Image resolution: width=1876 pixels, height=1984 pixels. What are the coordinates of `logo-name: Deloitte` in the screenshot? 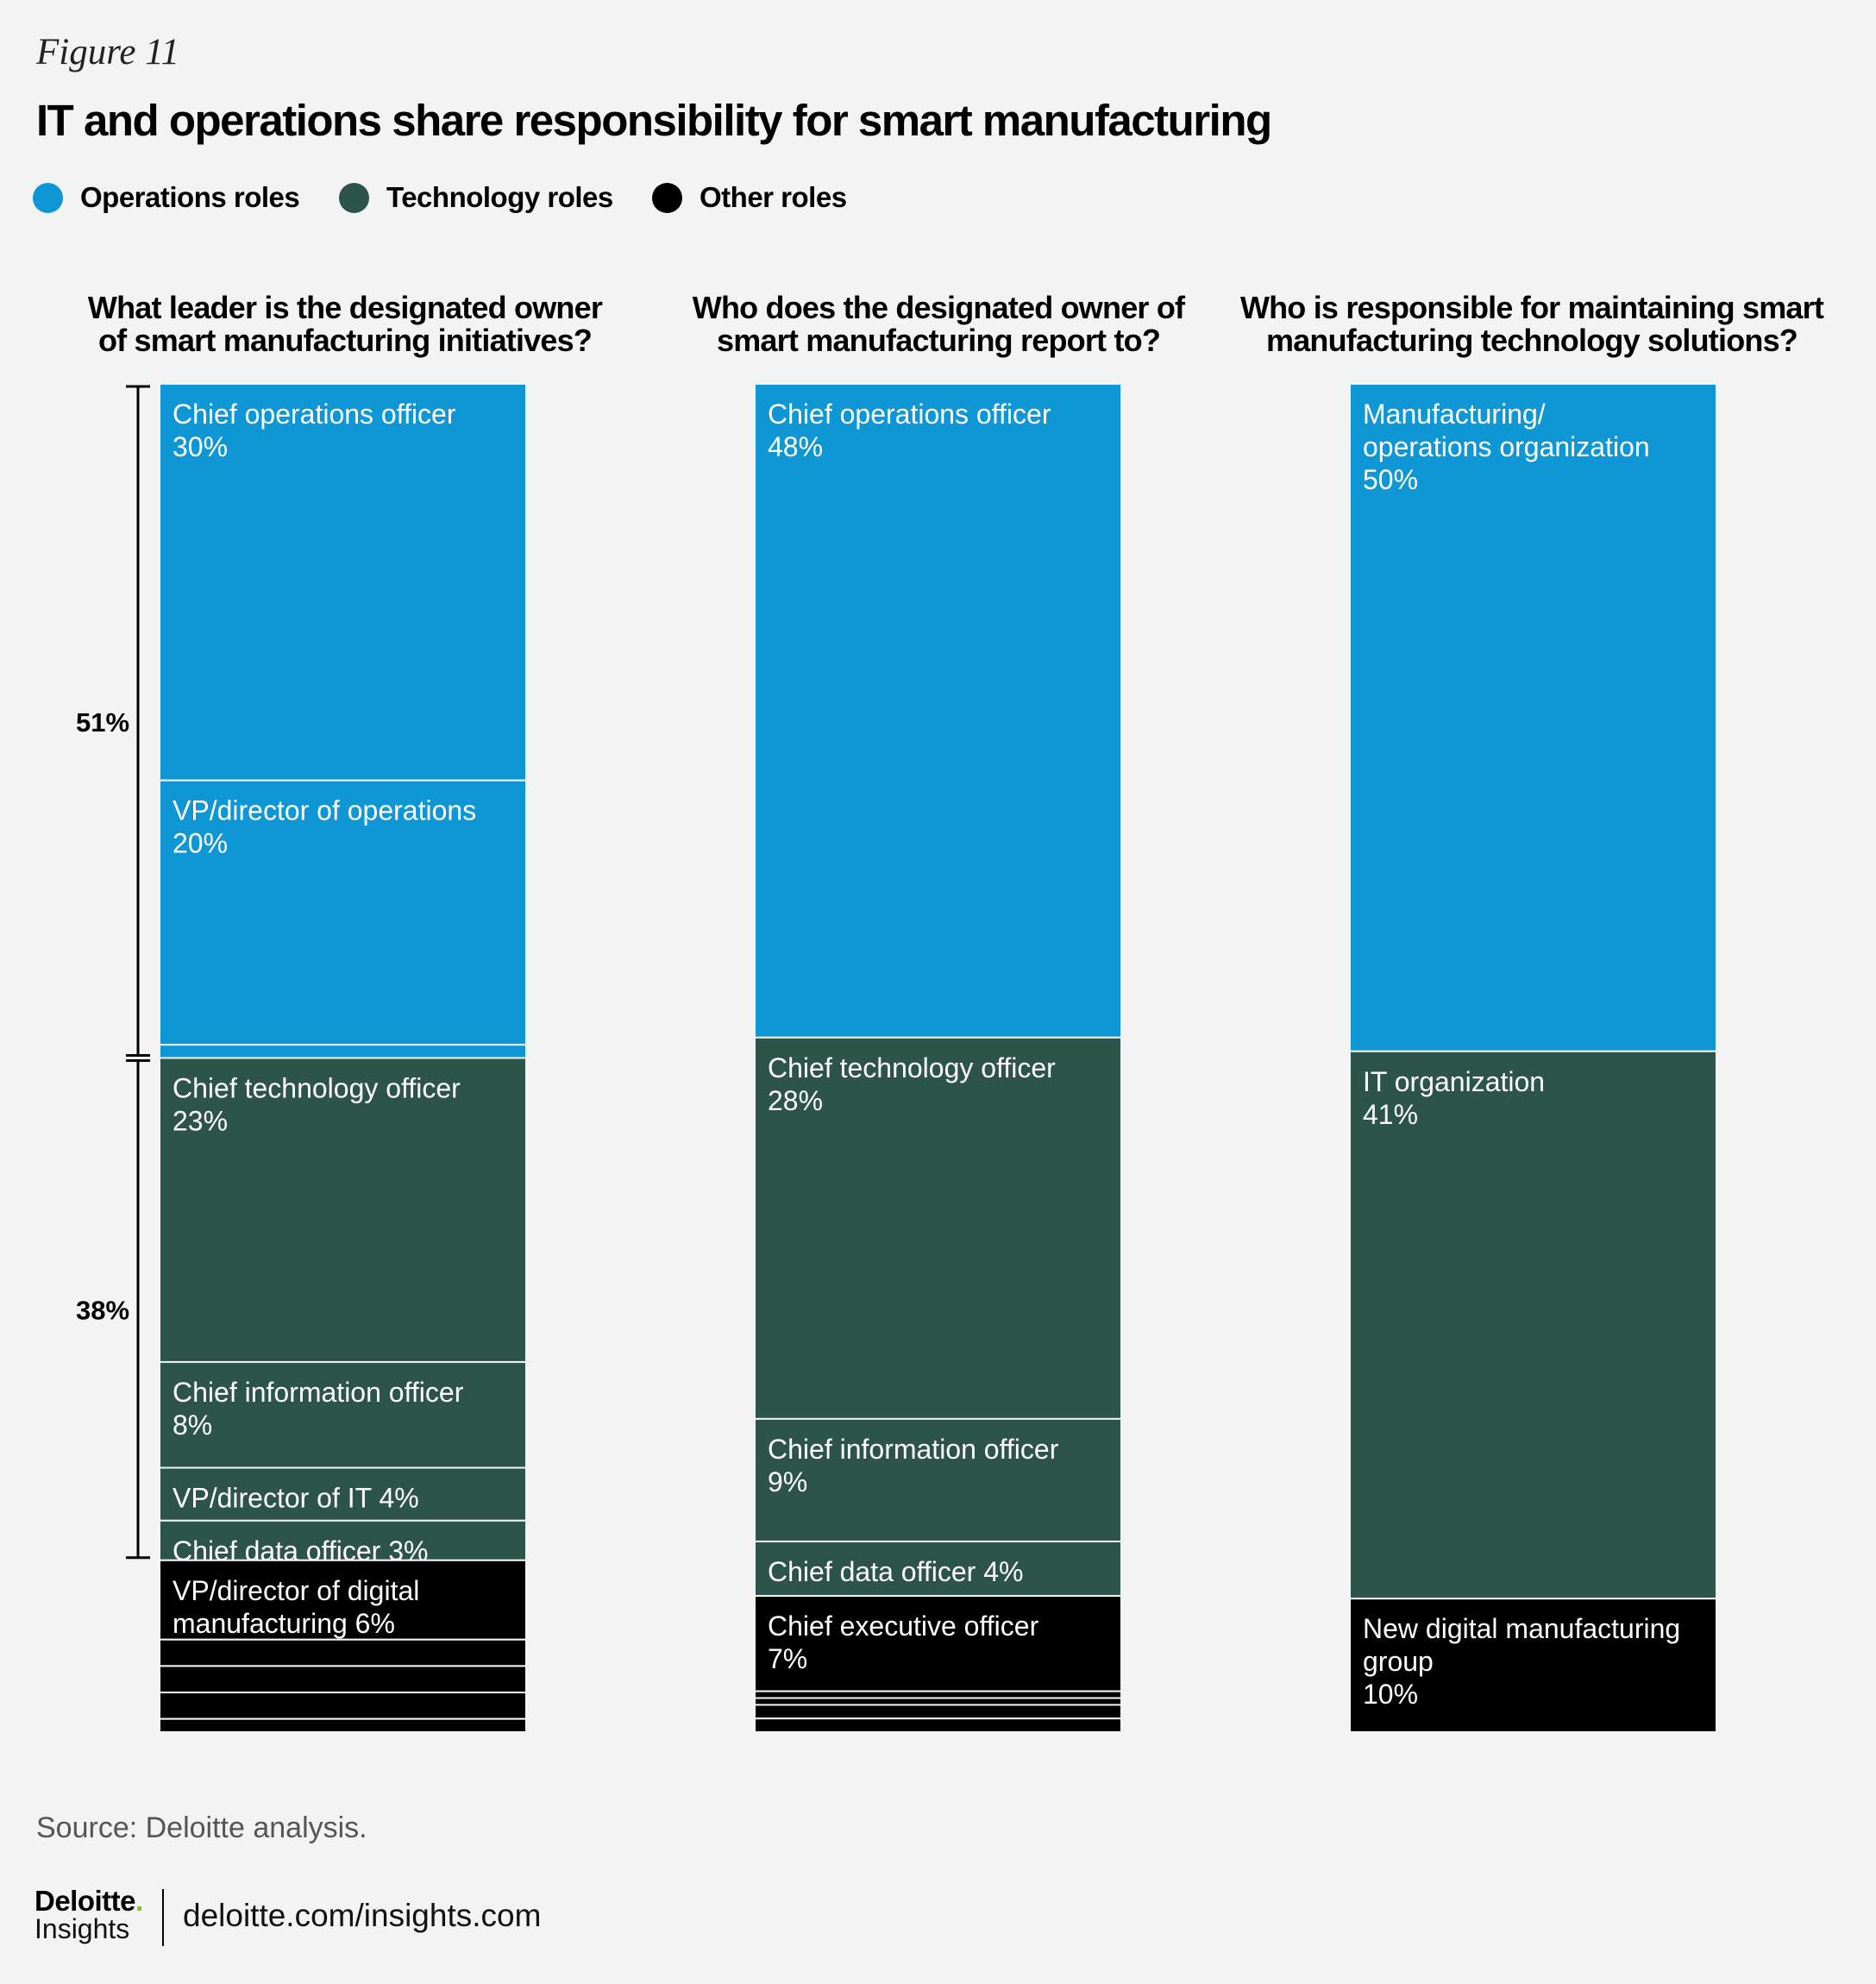 It's located at (85, 1901).